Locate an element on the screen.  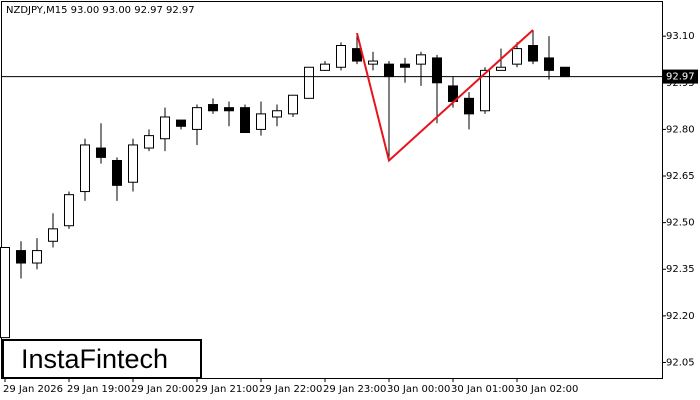
y-tick-label: 92.50 is located at coordinates (680, 223).